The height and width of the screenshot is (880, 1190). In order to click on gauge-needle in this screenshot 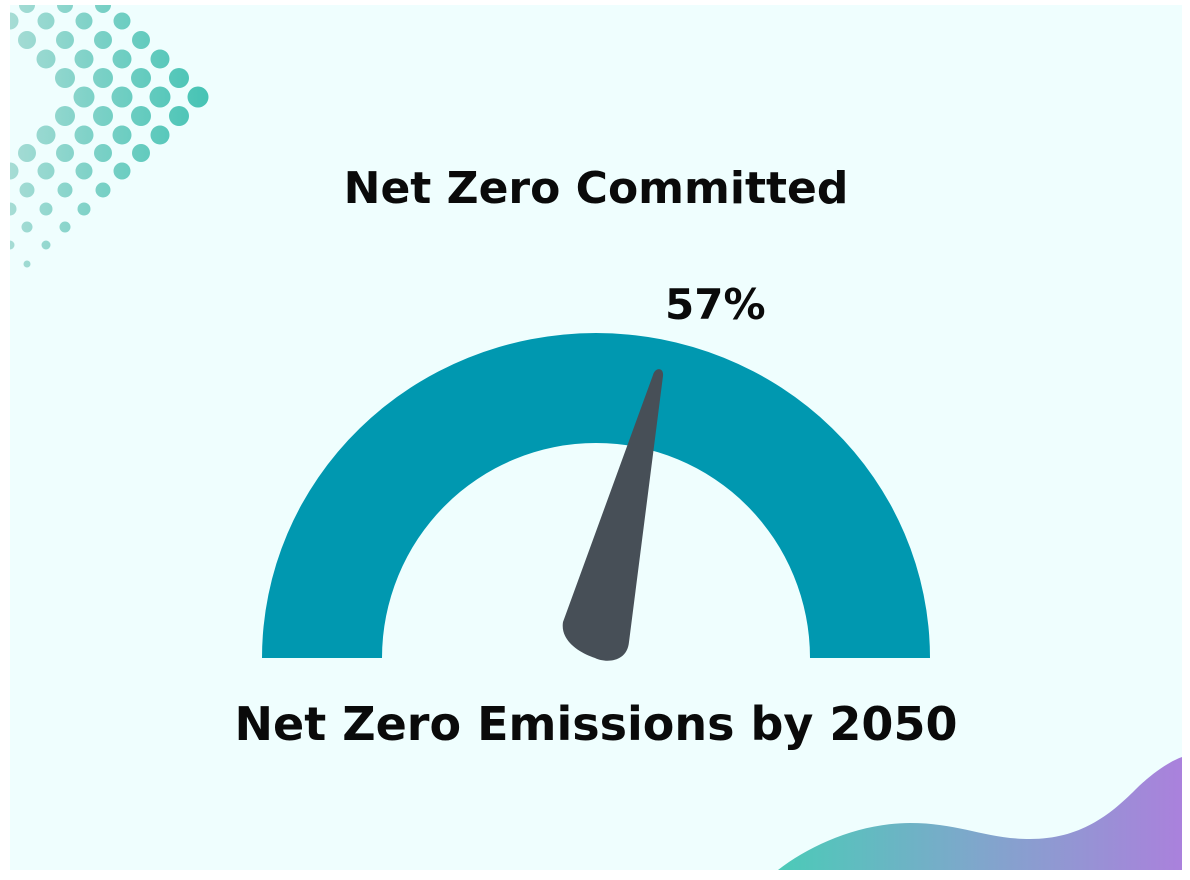, I will do `click(613, 515)`.